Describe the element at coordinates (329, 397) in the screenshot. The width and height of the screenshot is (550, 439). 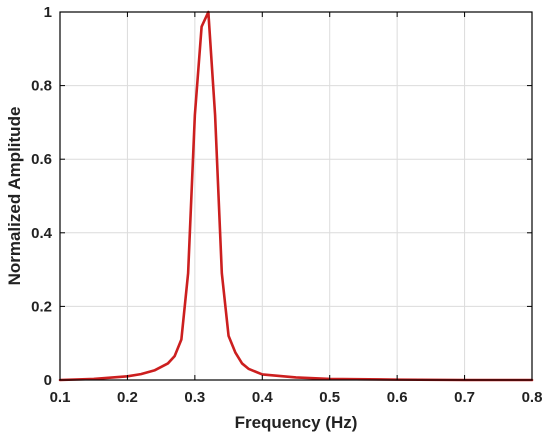
I see `x-tick-label: 0.5` at that location.